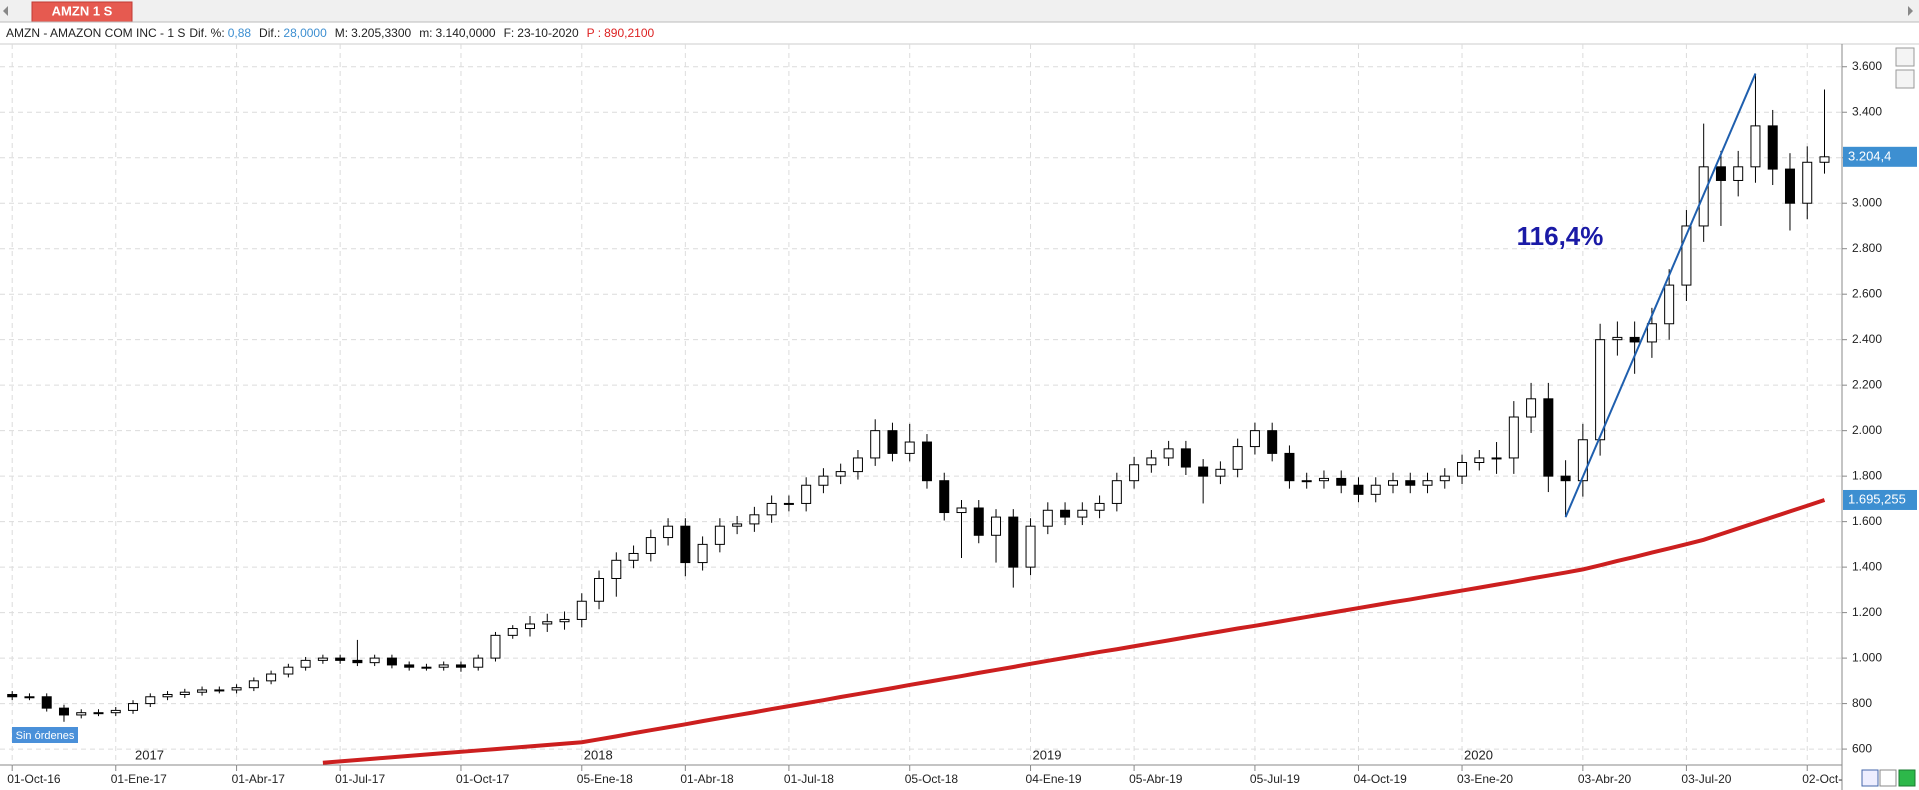  Describe the element at coordinates (1867, 612) in the screenshot. I see `y-tick-label: 1.200` at that location.